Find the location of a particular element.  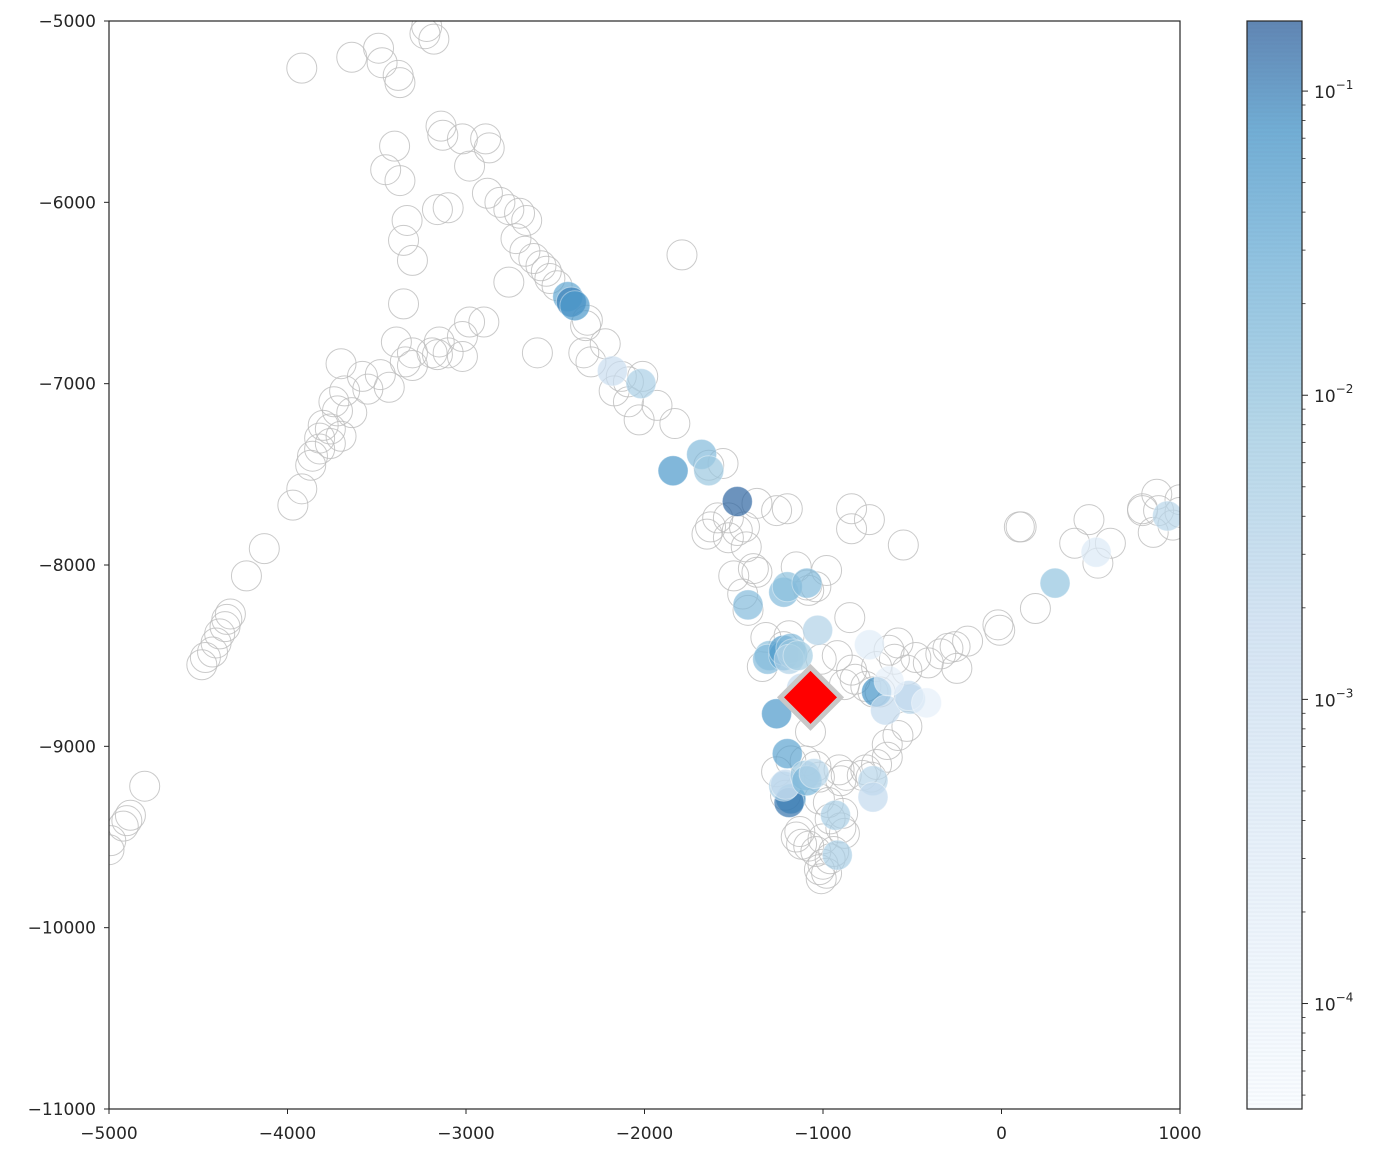

x-tick-label: −4000 is located at coordinates (288, 1134).